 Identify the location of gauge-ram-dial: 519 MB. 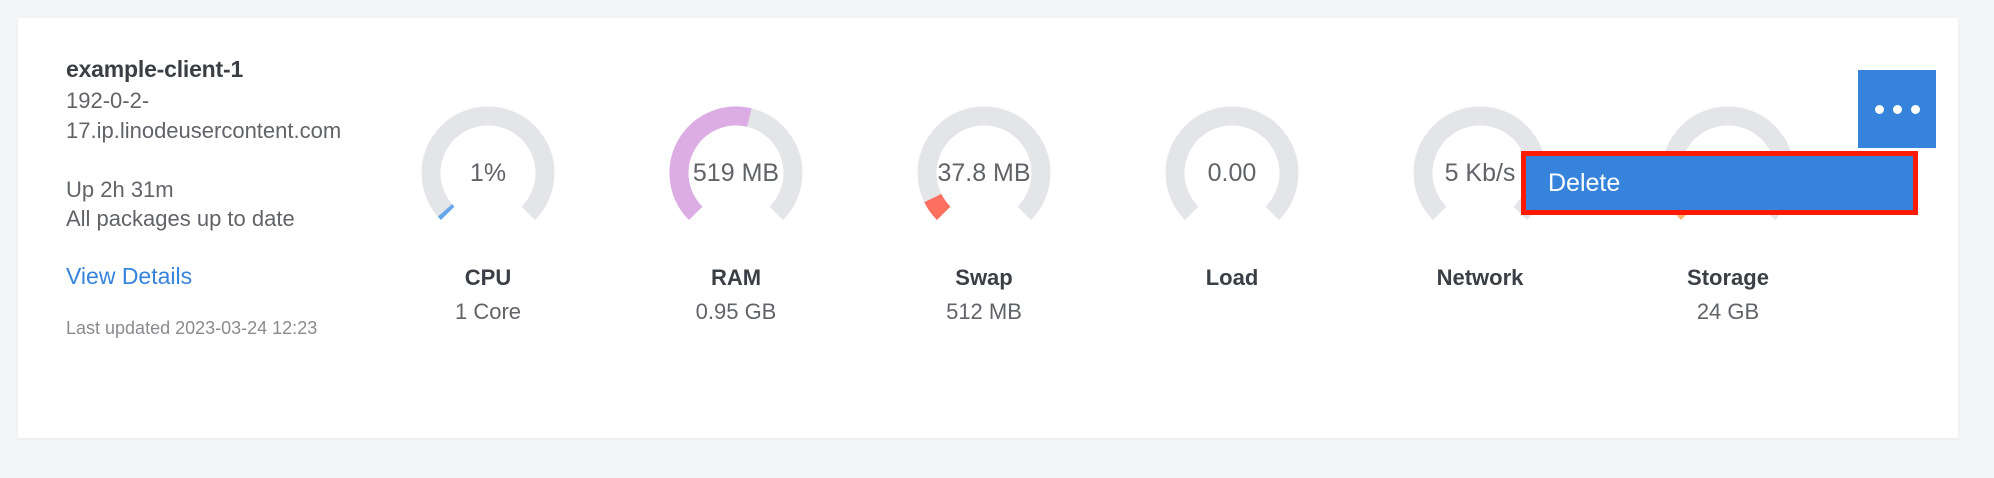
(736, 173).